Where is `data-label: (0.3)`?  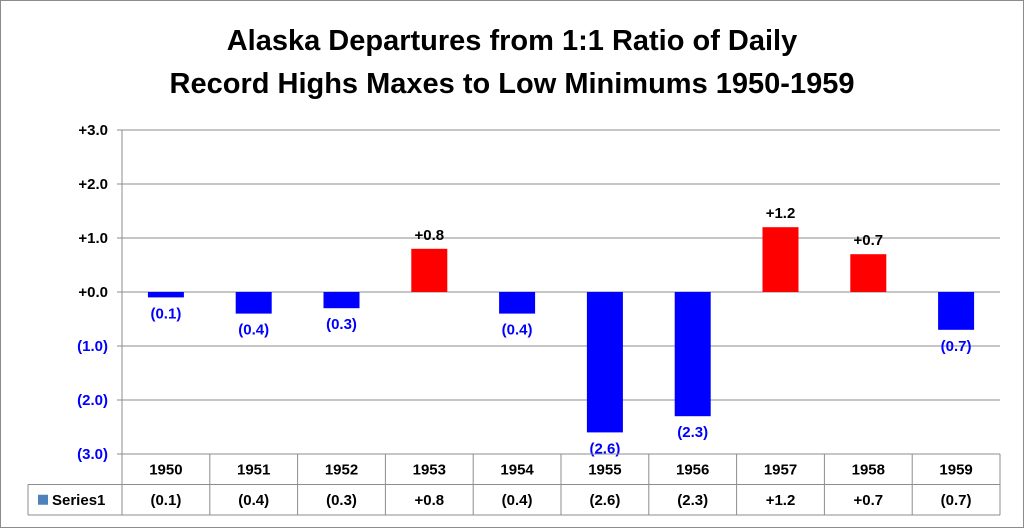
data-label: (0.3) is located at coordinates (341, 324).